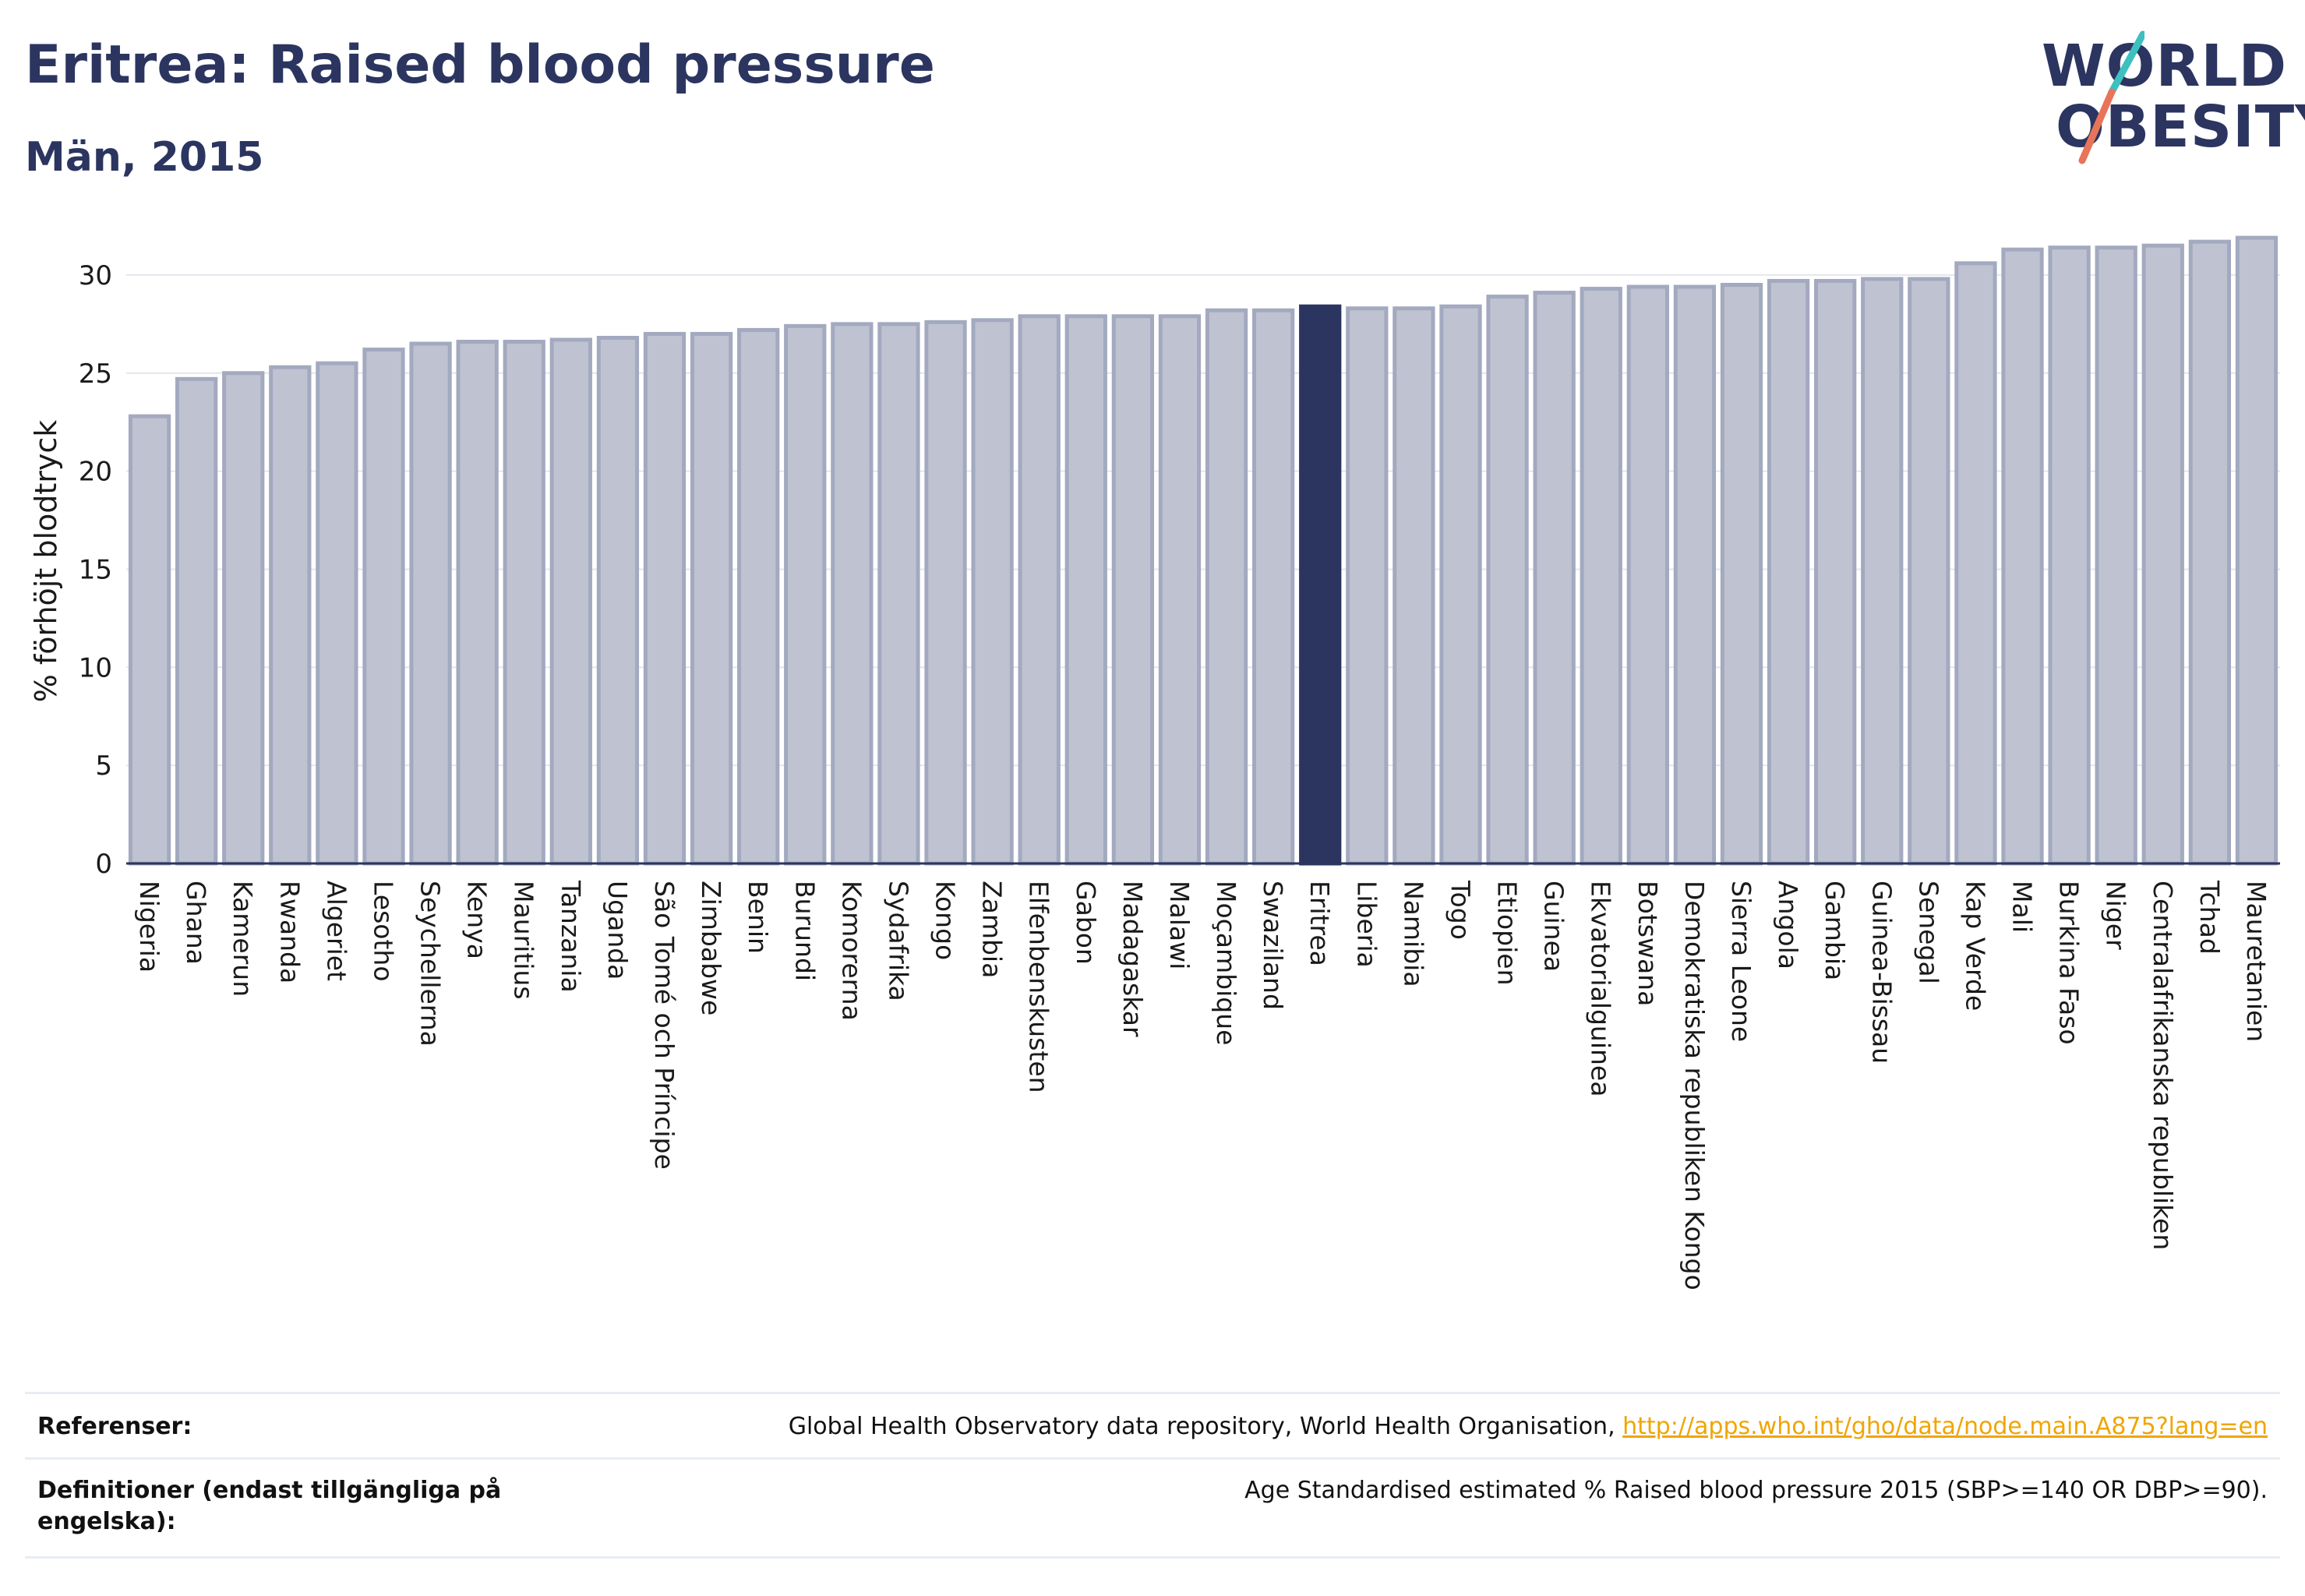  What do you see at coordinates (851, 951) in the screenshot?
I see `x-tick-label: Komorerna` at bounding box center [851, 951].